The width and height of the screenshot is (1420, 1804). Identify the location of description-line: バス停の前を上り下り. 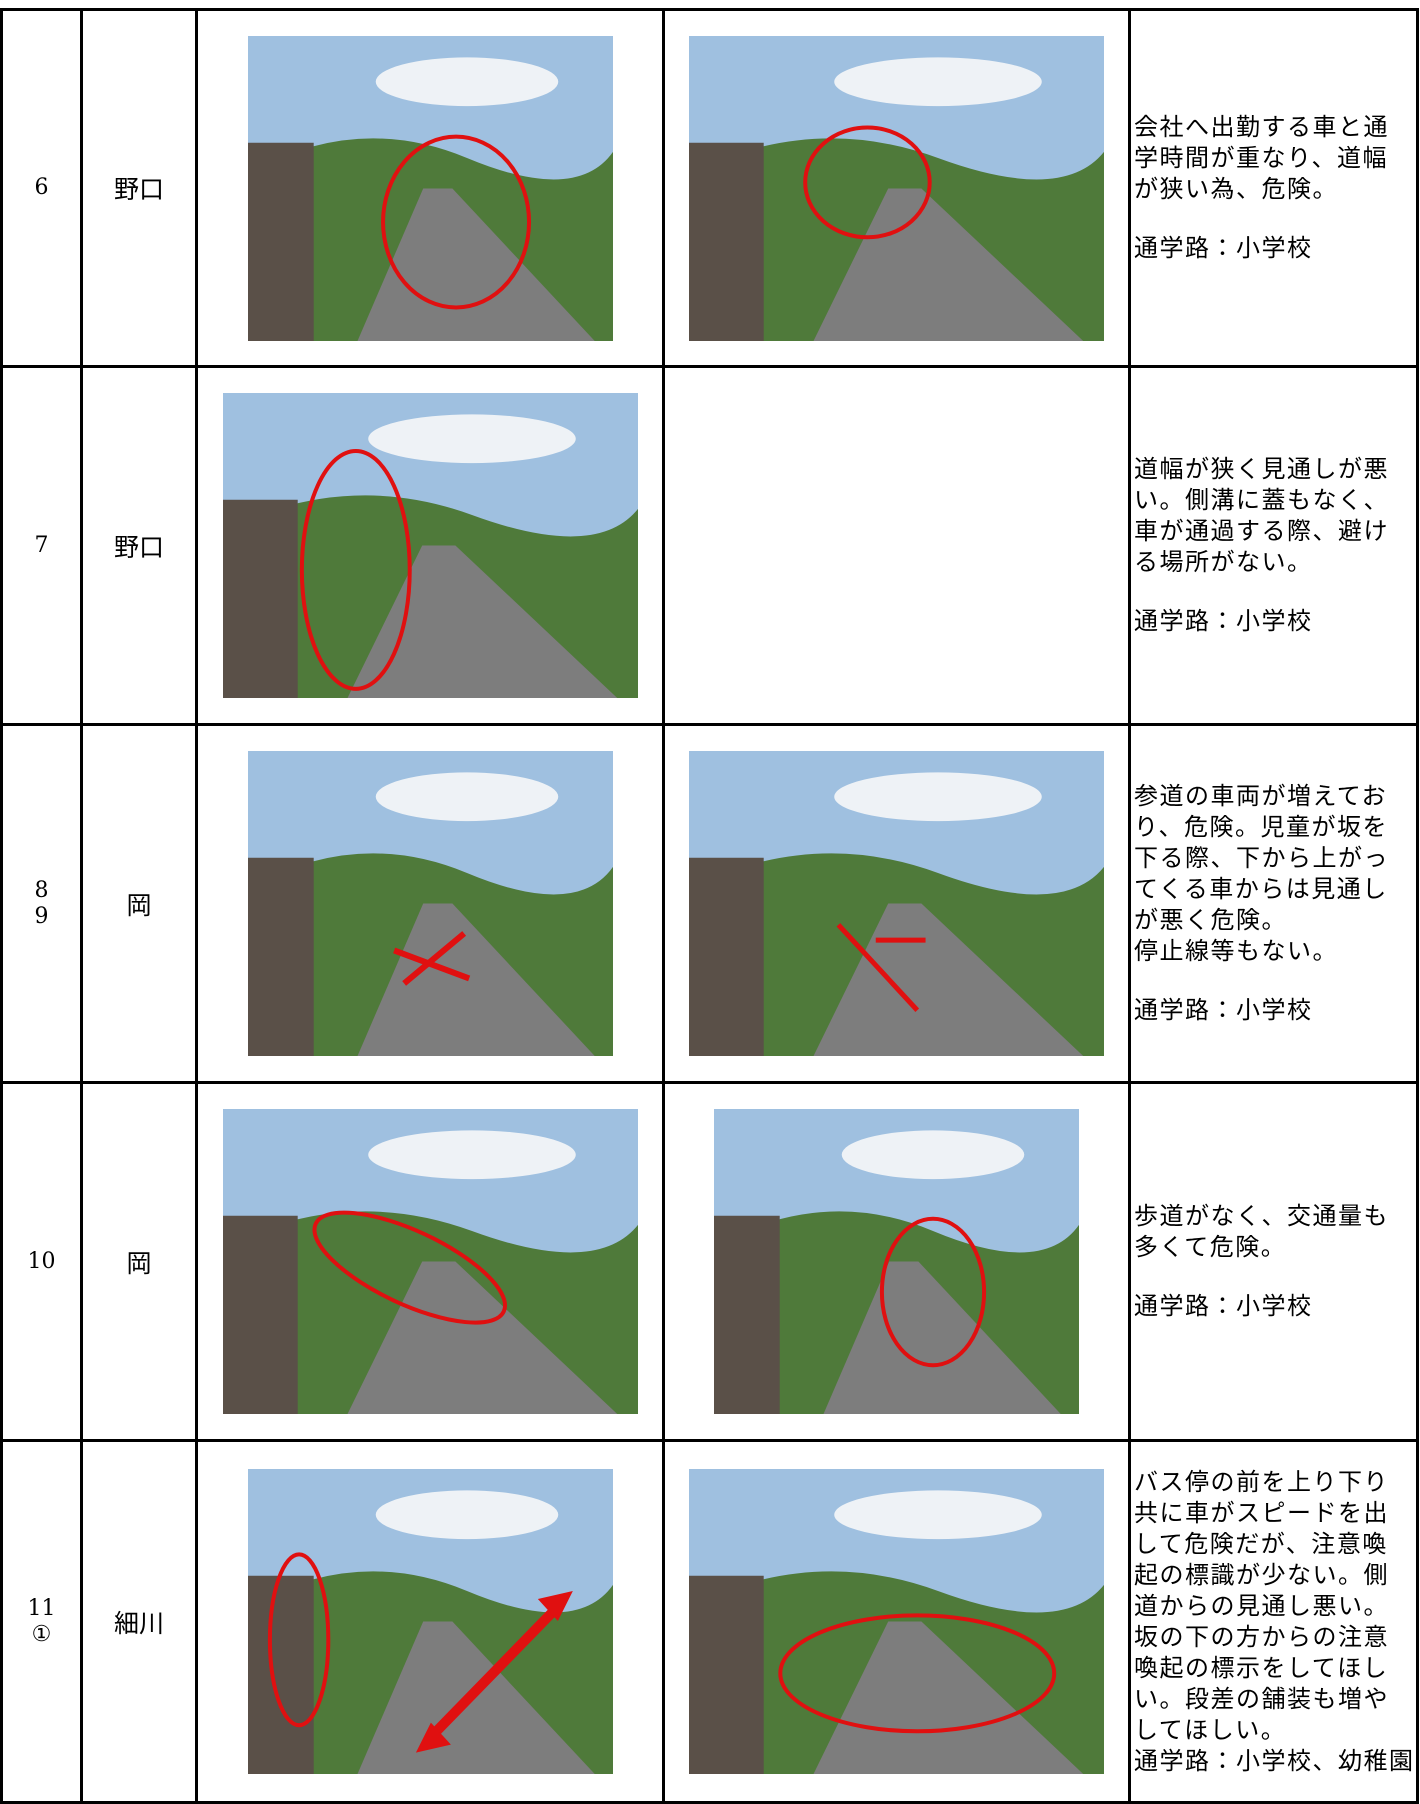
(1261, 1481).